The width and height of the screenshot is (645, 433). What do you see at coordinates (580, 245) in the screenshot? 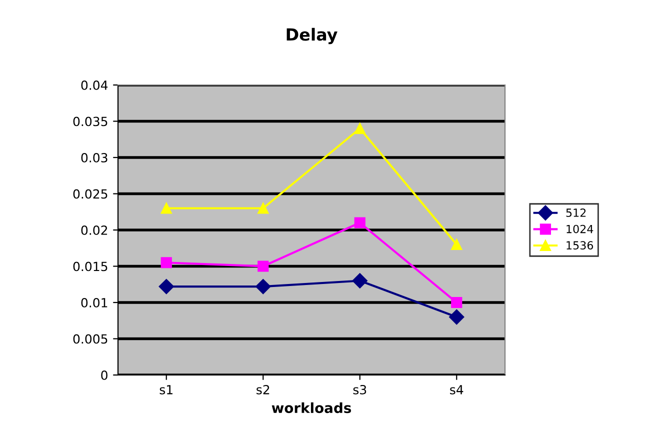
I see `legend-label: 1536` at bounding box center [580, 245].